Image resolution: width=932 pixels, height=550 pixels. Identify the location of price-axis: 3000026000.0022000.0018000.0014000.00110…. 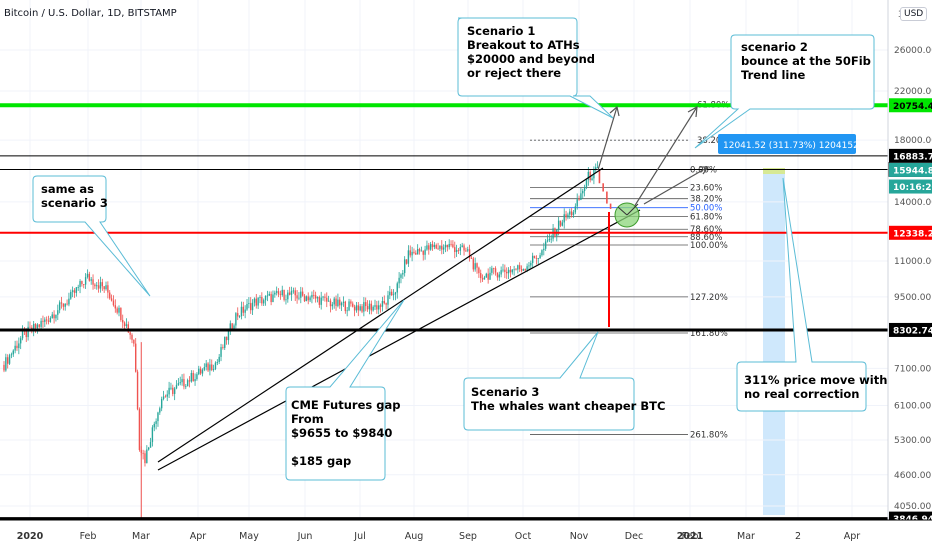
(909, 263).